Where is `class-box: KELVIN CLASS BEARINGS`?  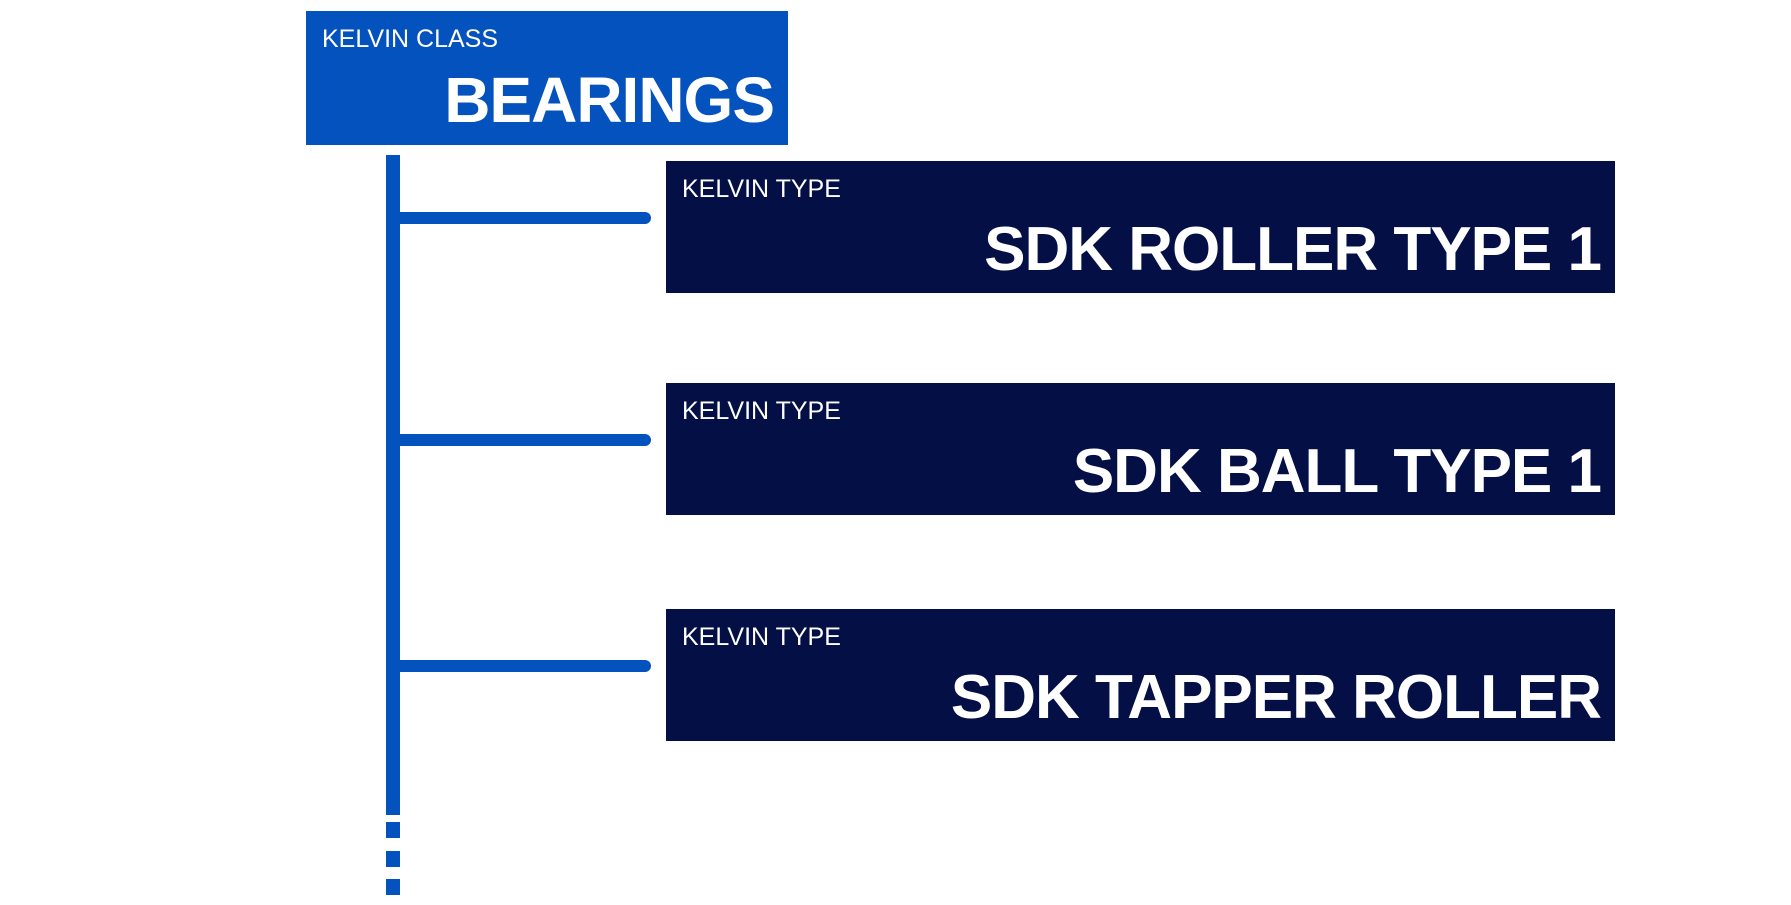
class-box: KELVIN CLASS BEARINGS is located at coordinates (547, 78).